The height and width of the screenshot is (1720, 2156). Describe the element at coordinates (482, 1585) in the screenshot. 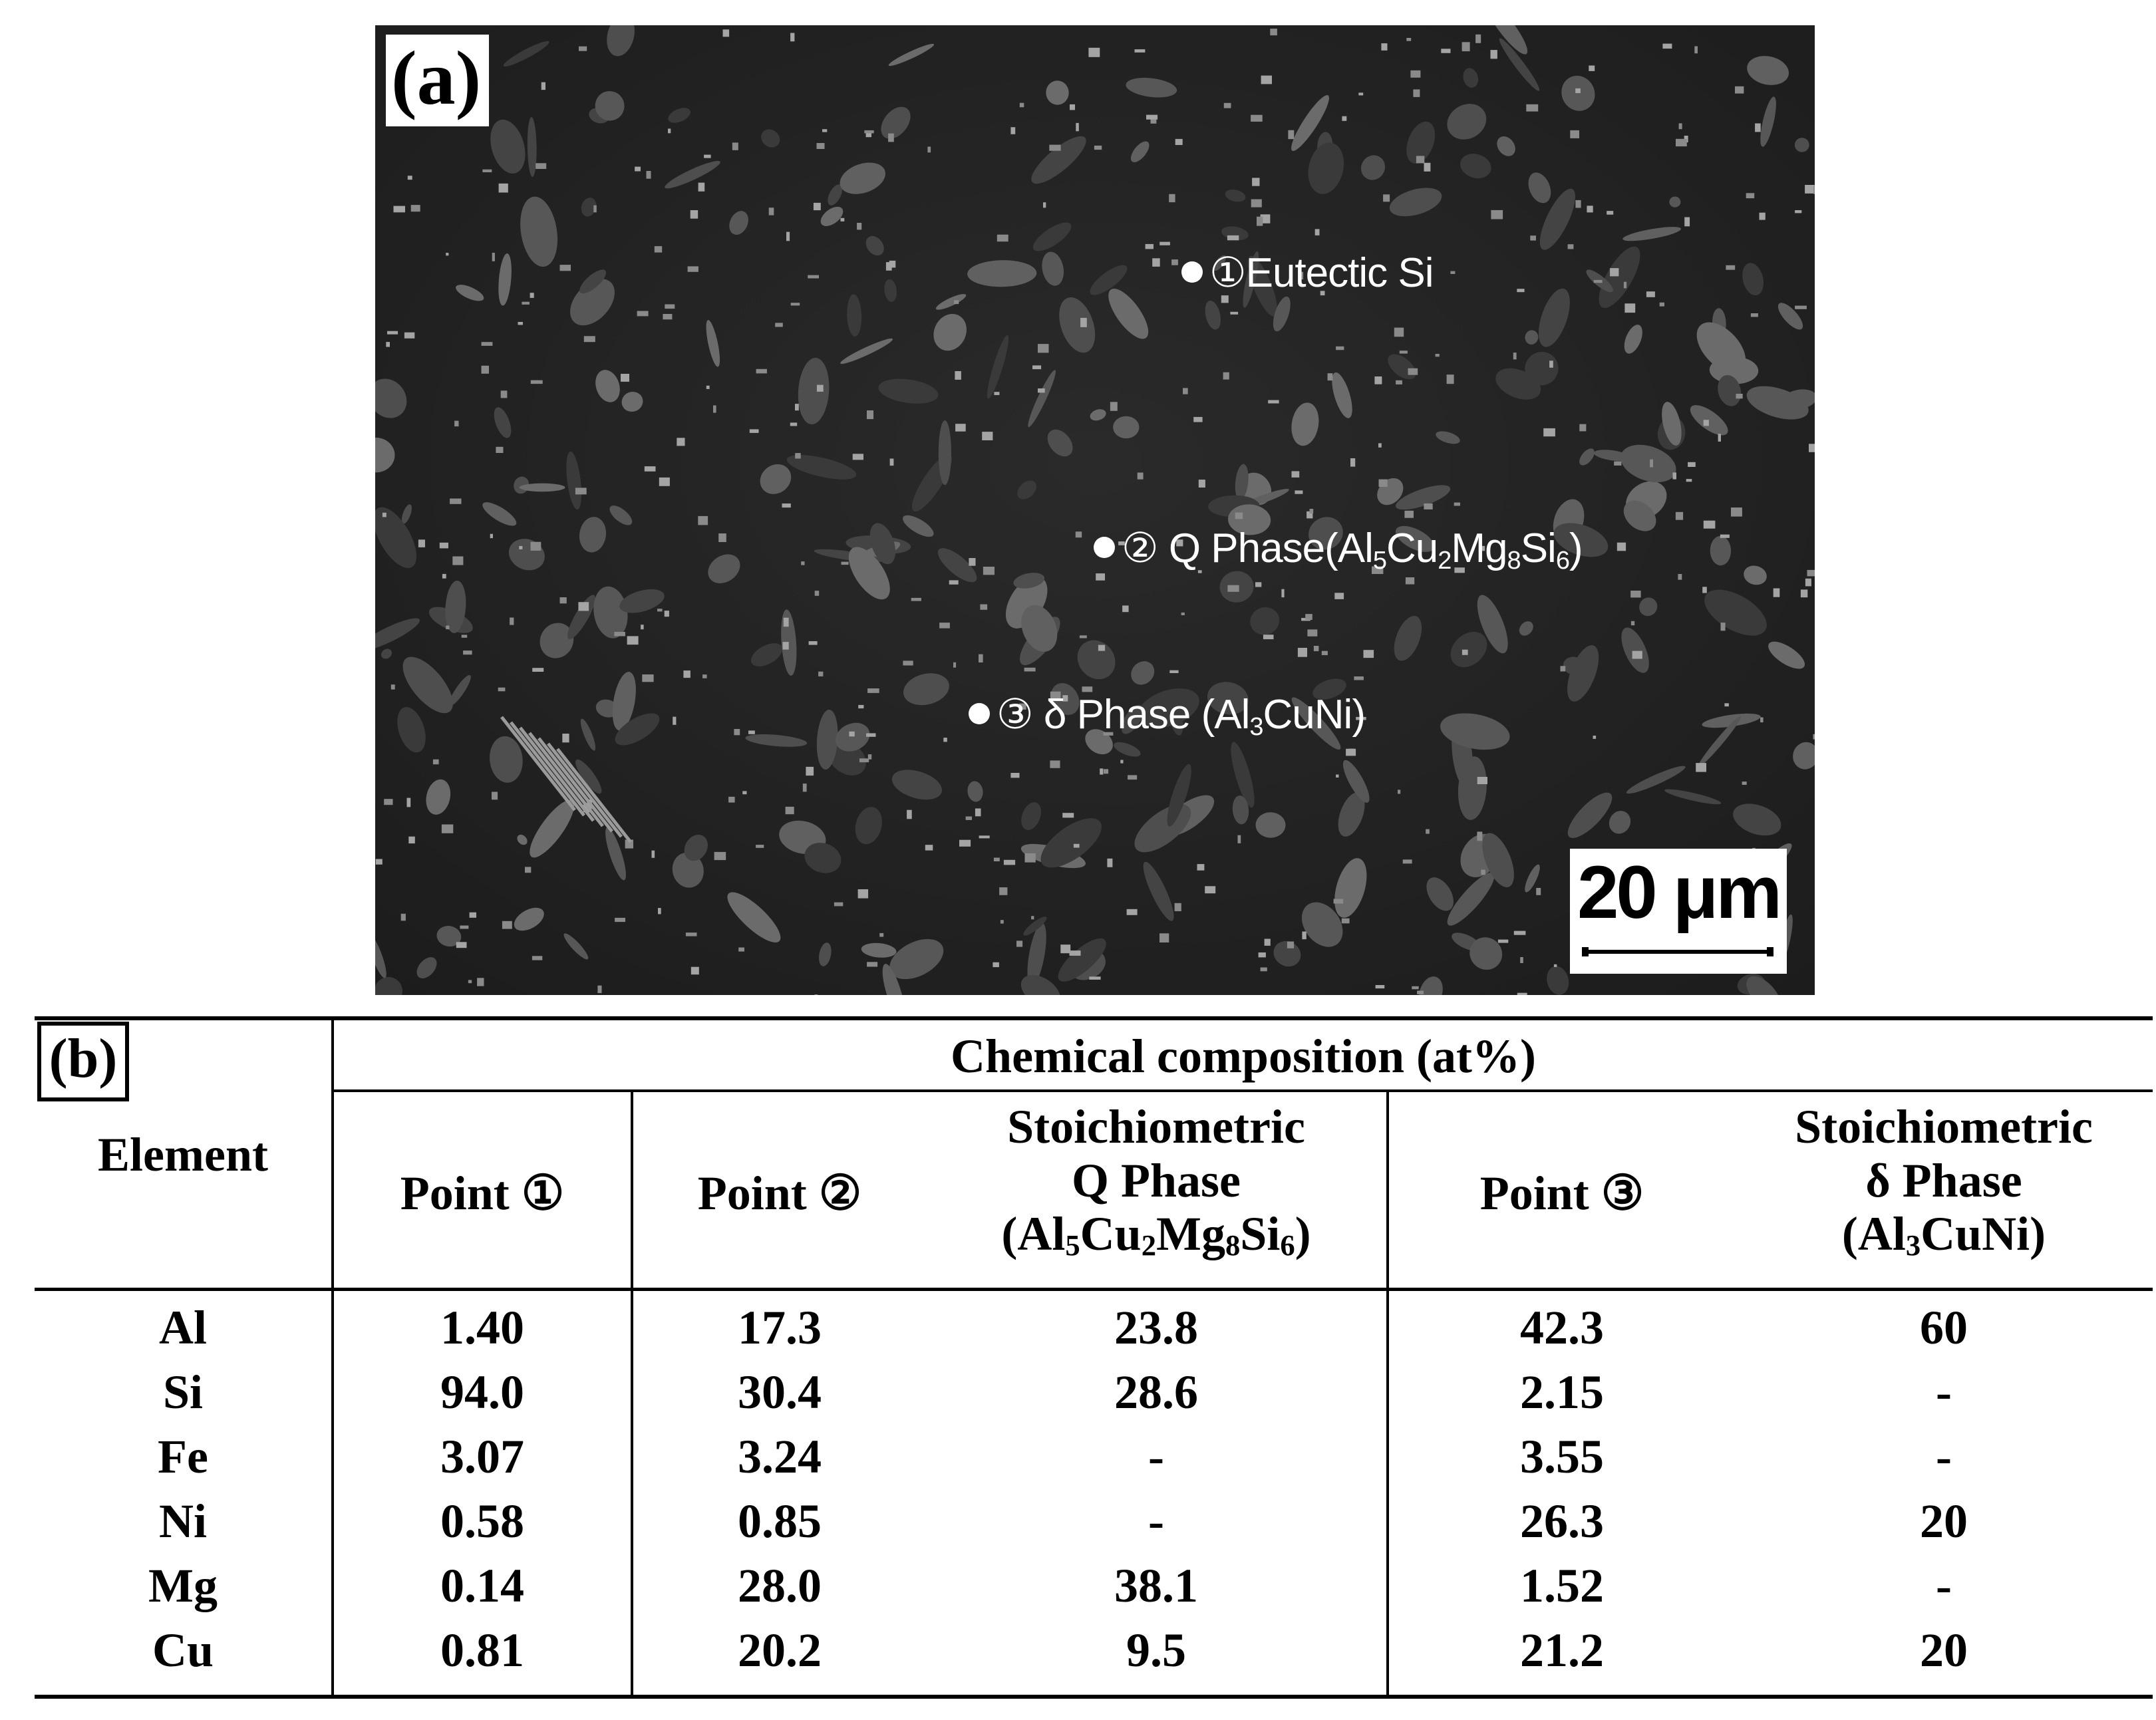

I see `value-cell-p1: 0.14` at that location.